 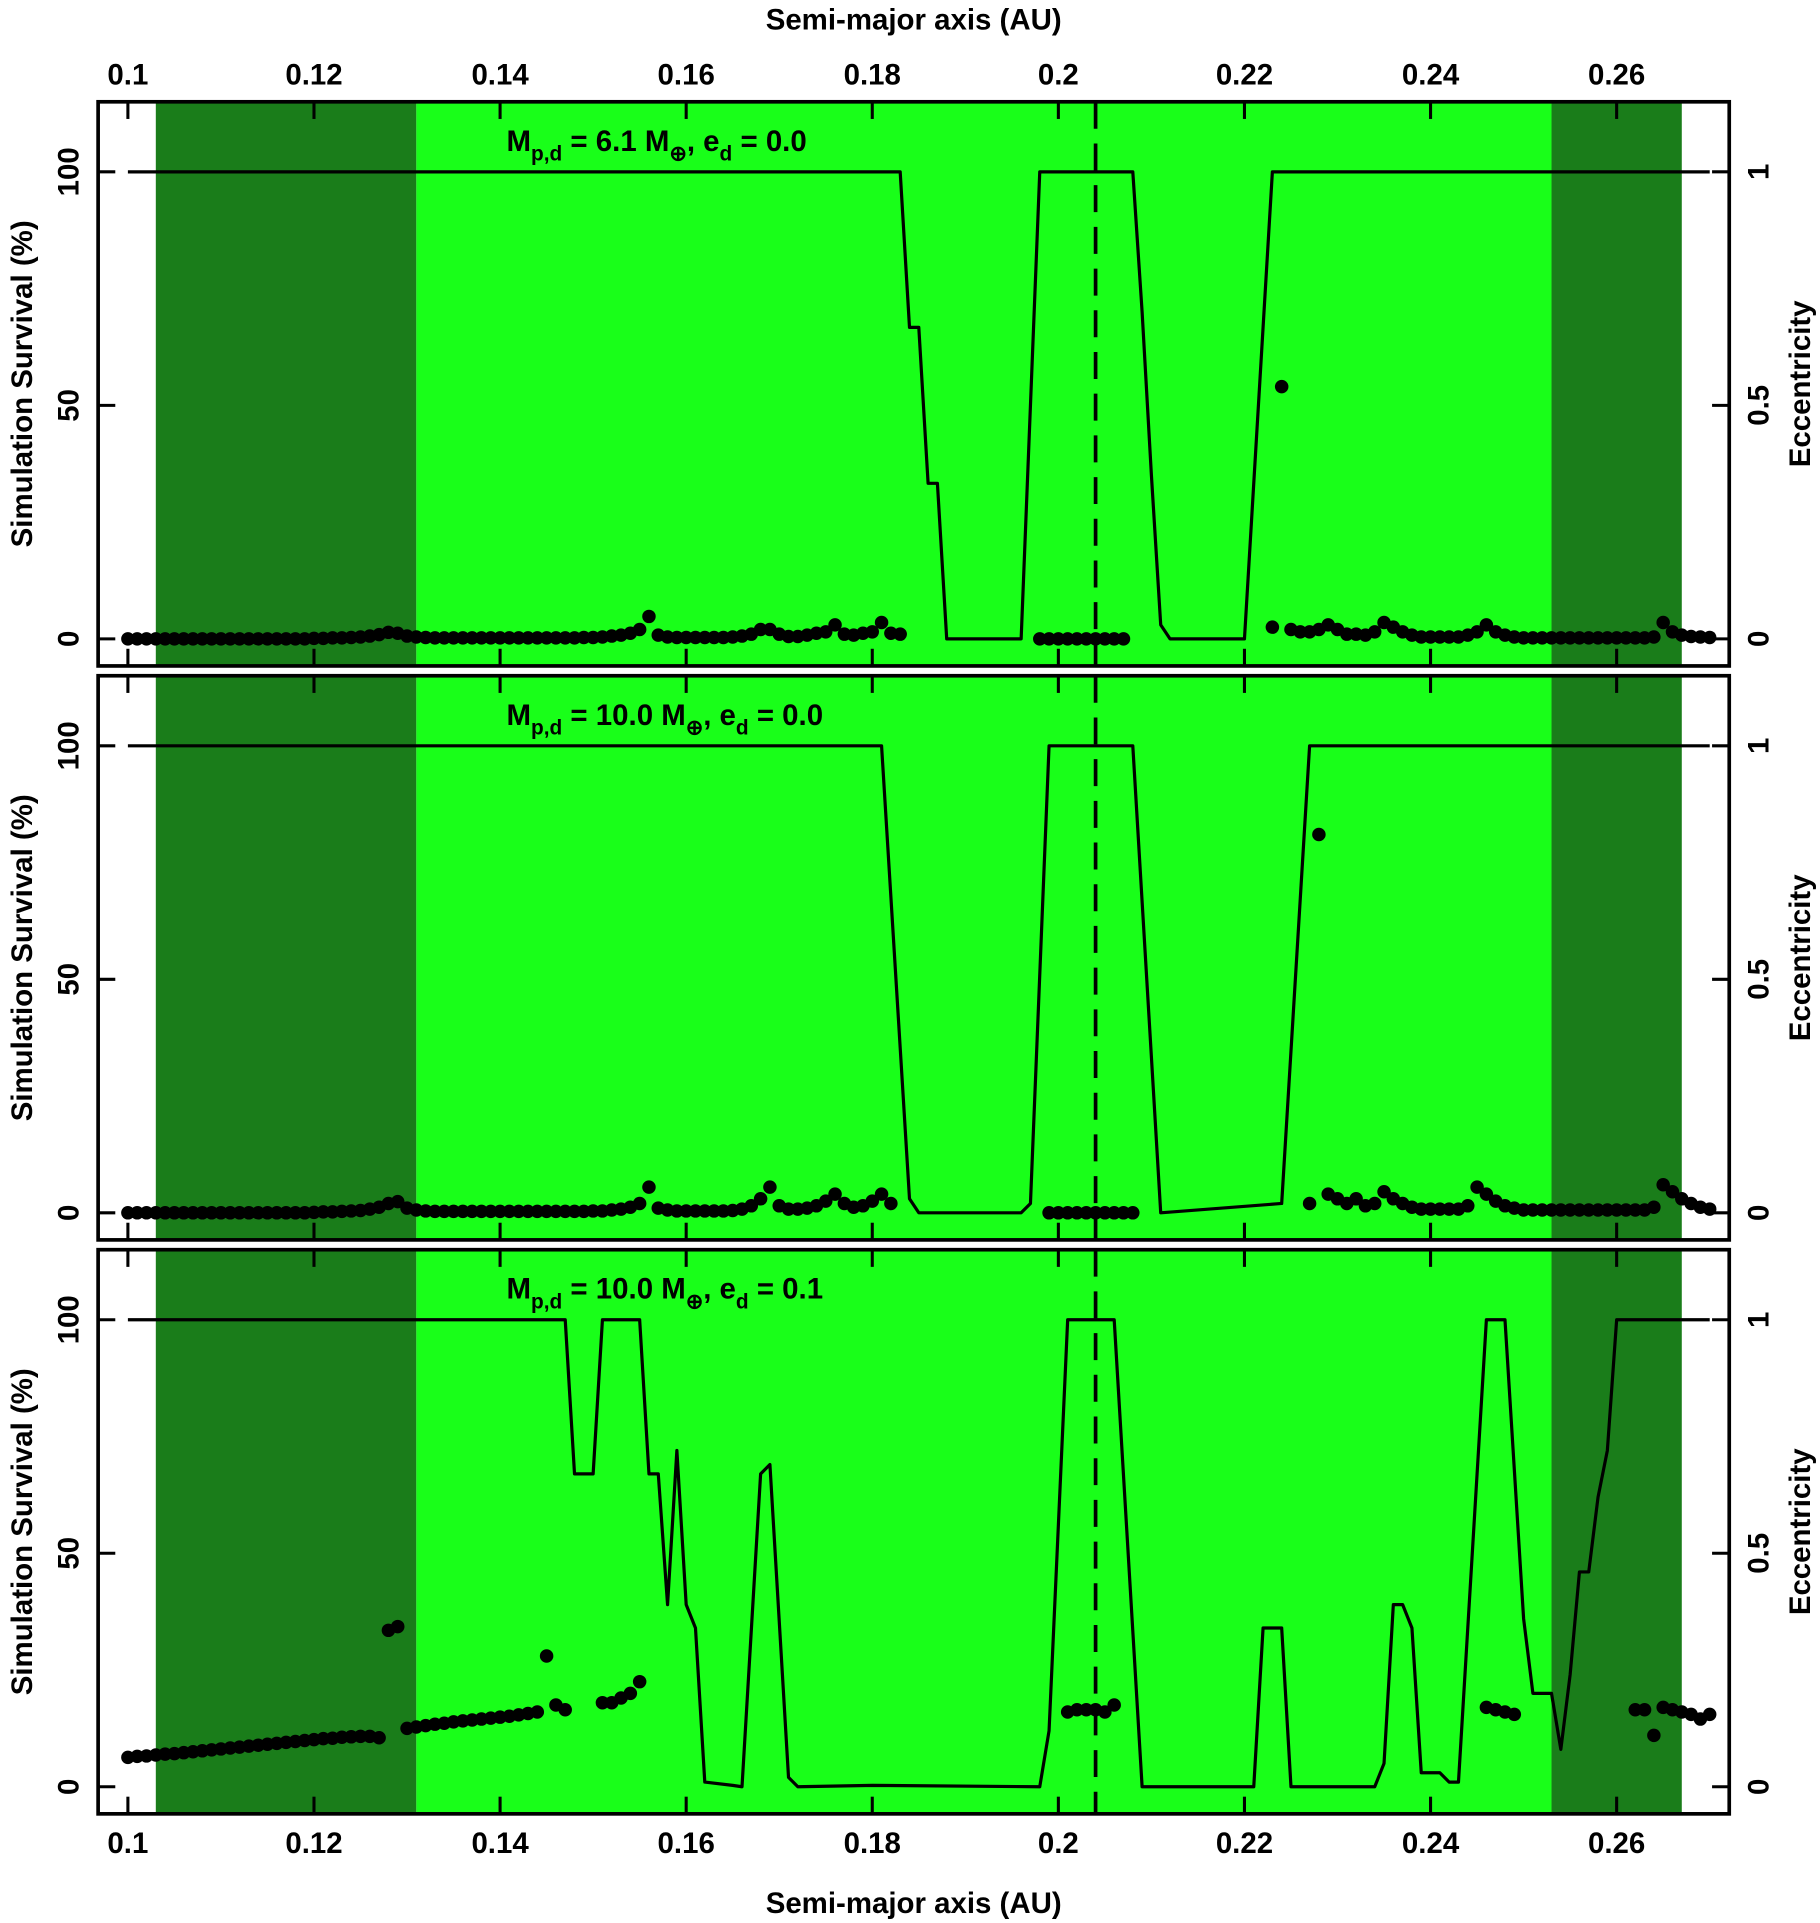 I want to click on annotation-part: p,d, so click(x=546, y=154).